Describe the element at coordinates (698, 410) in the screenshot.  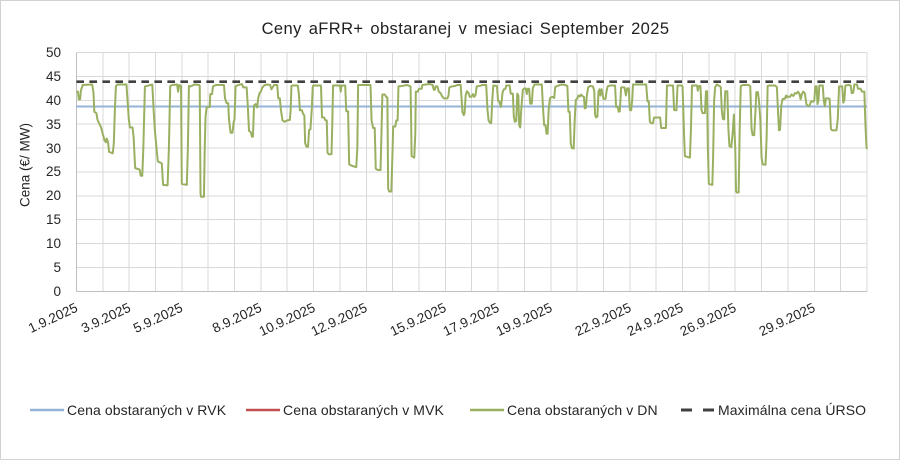
I see `legend-swatch-dashed-line` at that location.